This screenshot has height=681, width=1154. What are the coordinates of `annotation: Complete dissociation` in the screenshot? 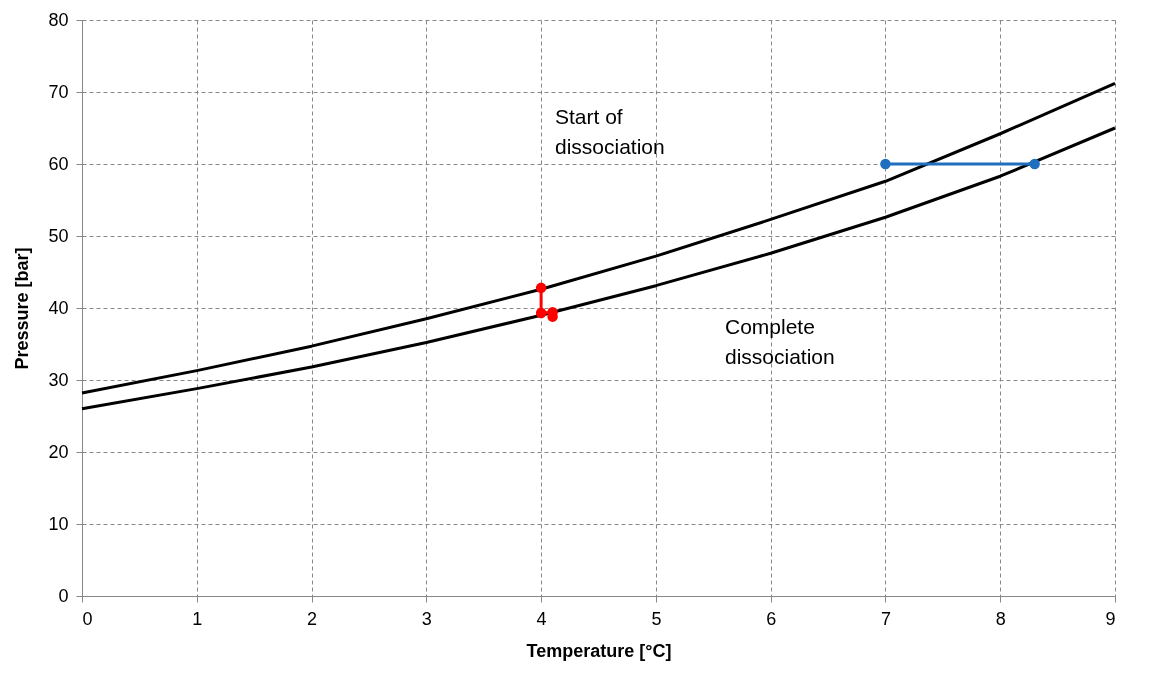 It's located at (780, 341).